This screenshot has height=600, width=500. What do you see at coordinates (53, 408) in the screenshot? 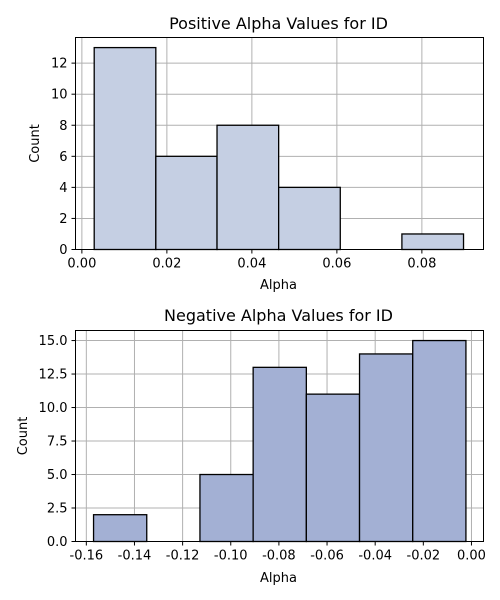
I see `y-tick-label: 10.0` at bounding box center [53, 408].